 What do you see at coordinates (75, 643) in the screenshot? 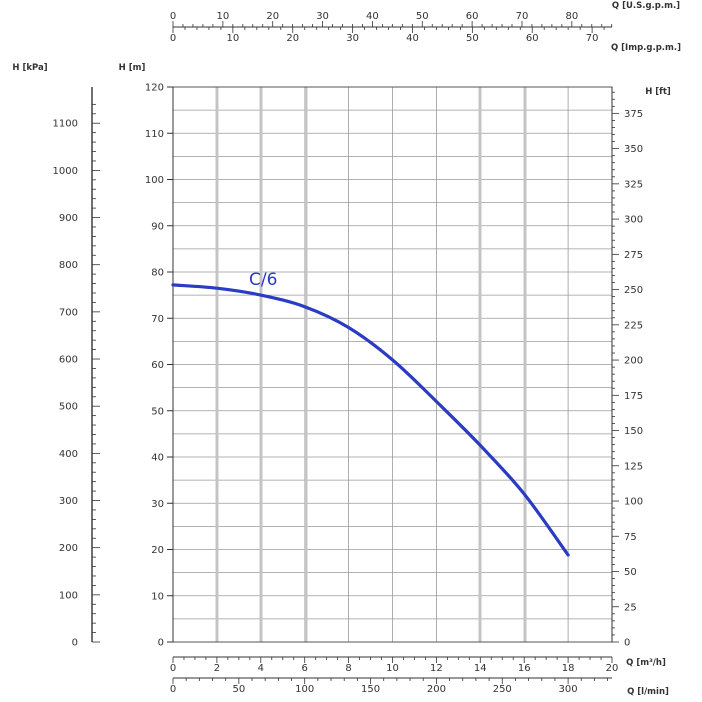
I see `y-tick-label-kpa: 0` at bounding box center [75, 643].